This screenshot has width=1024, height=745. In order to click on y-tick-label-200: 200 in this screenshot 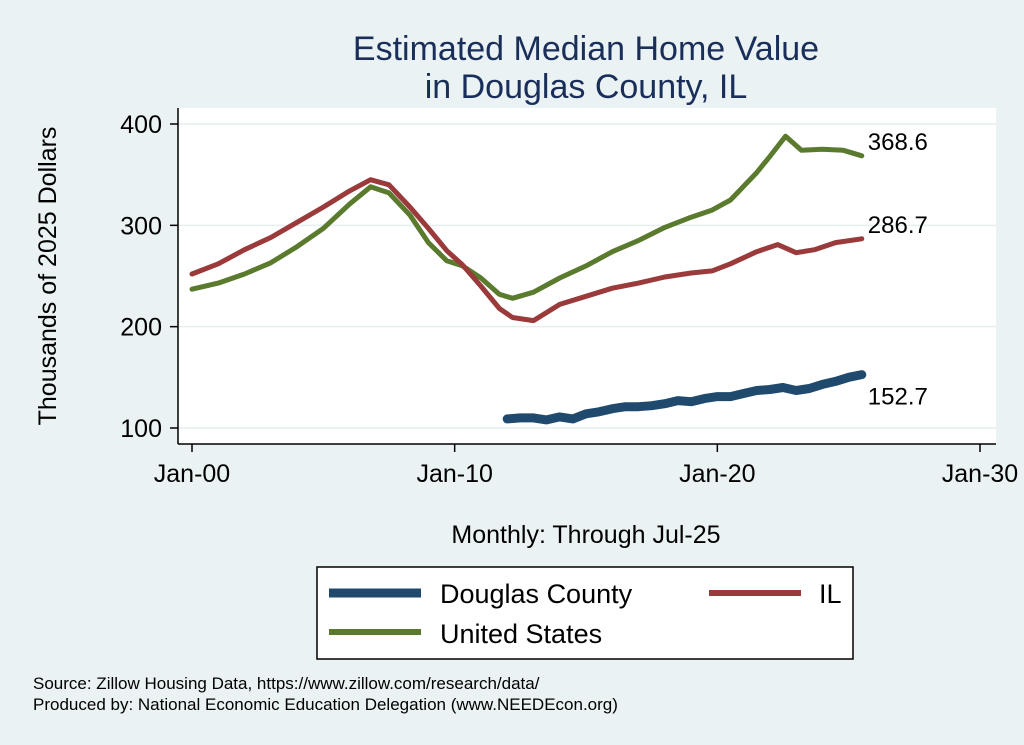, I will do `click(141, 328)`.